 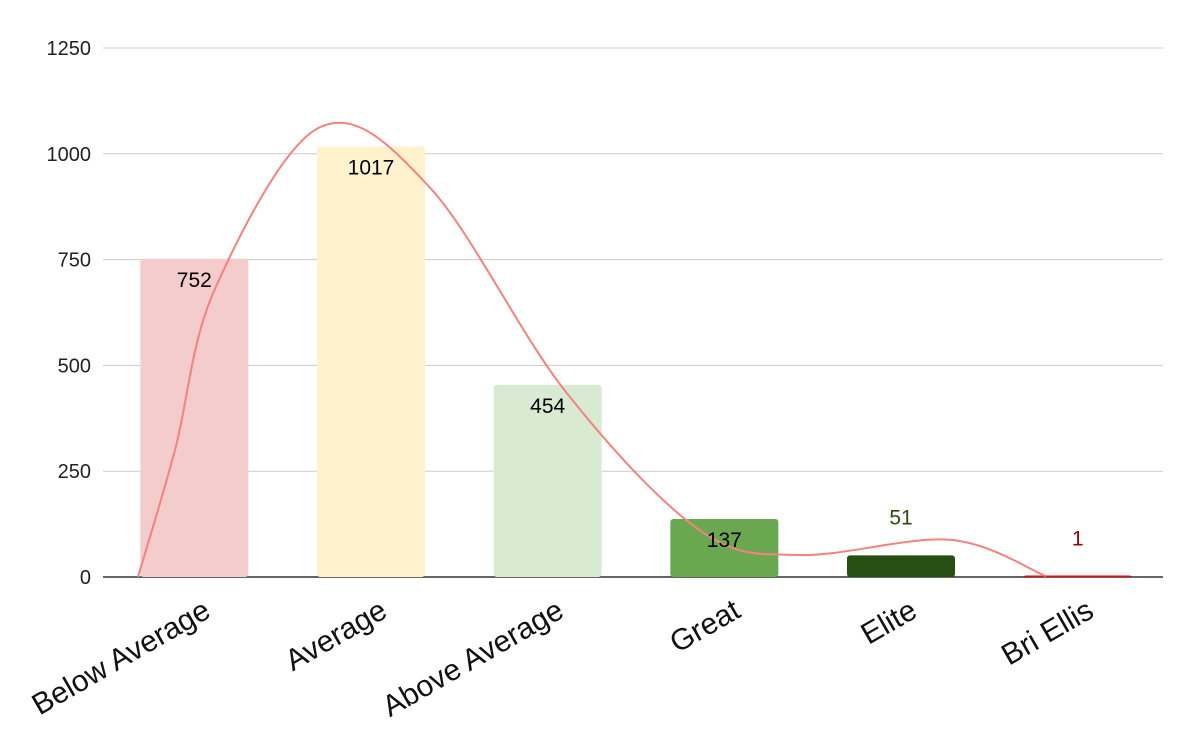 I want to click on y-tick-label: 250, so click(x=74, y=472).